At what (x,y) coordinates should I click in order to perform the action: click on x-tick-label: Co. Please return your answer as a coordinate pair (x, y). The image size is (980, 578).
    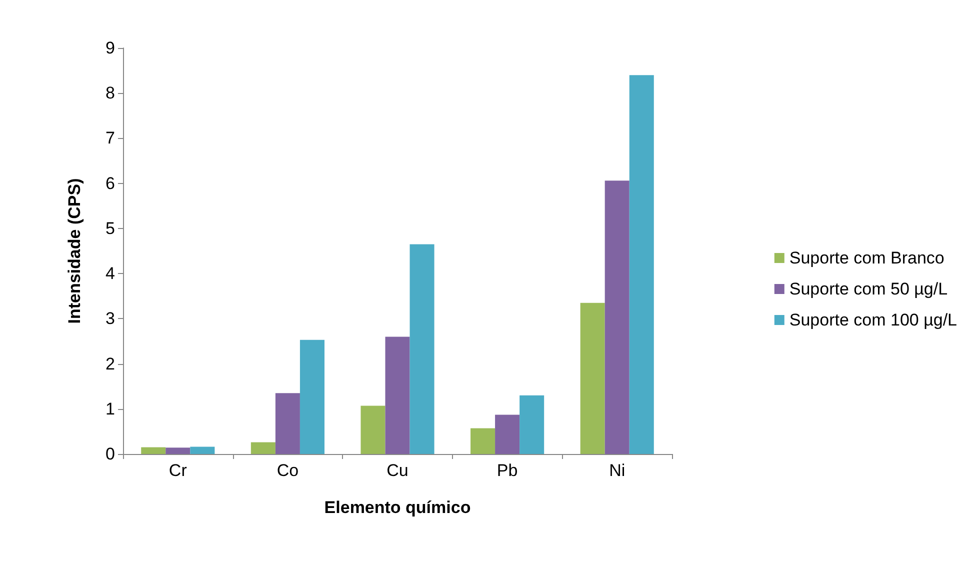
    Looking at the image, I should click on (287, 470).